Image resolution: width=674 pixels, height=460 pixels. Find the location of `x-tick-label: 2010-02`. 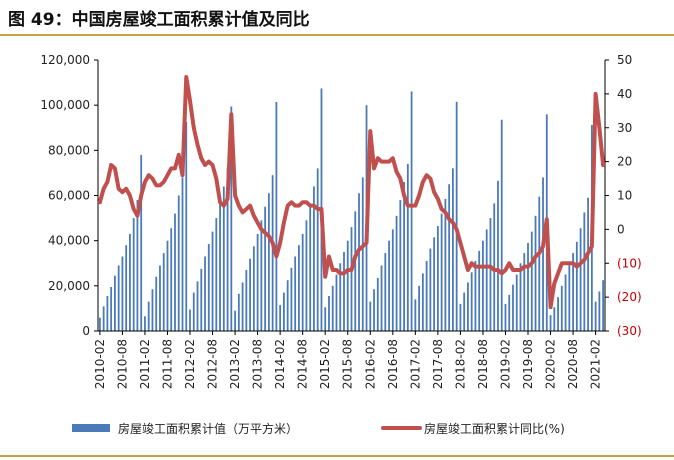

x-tick-label: 2010-02 is located at coordinates (100, 364).